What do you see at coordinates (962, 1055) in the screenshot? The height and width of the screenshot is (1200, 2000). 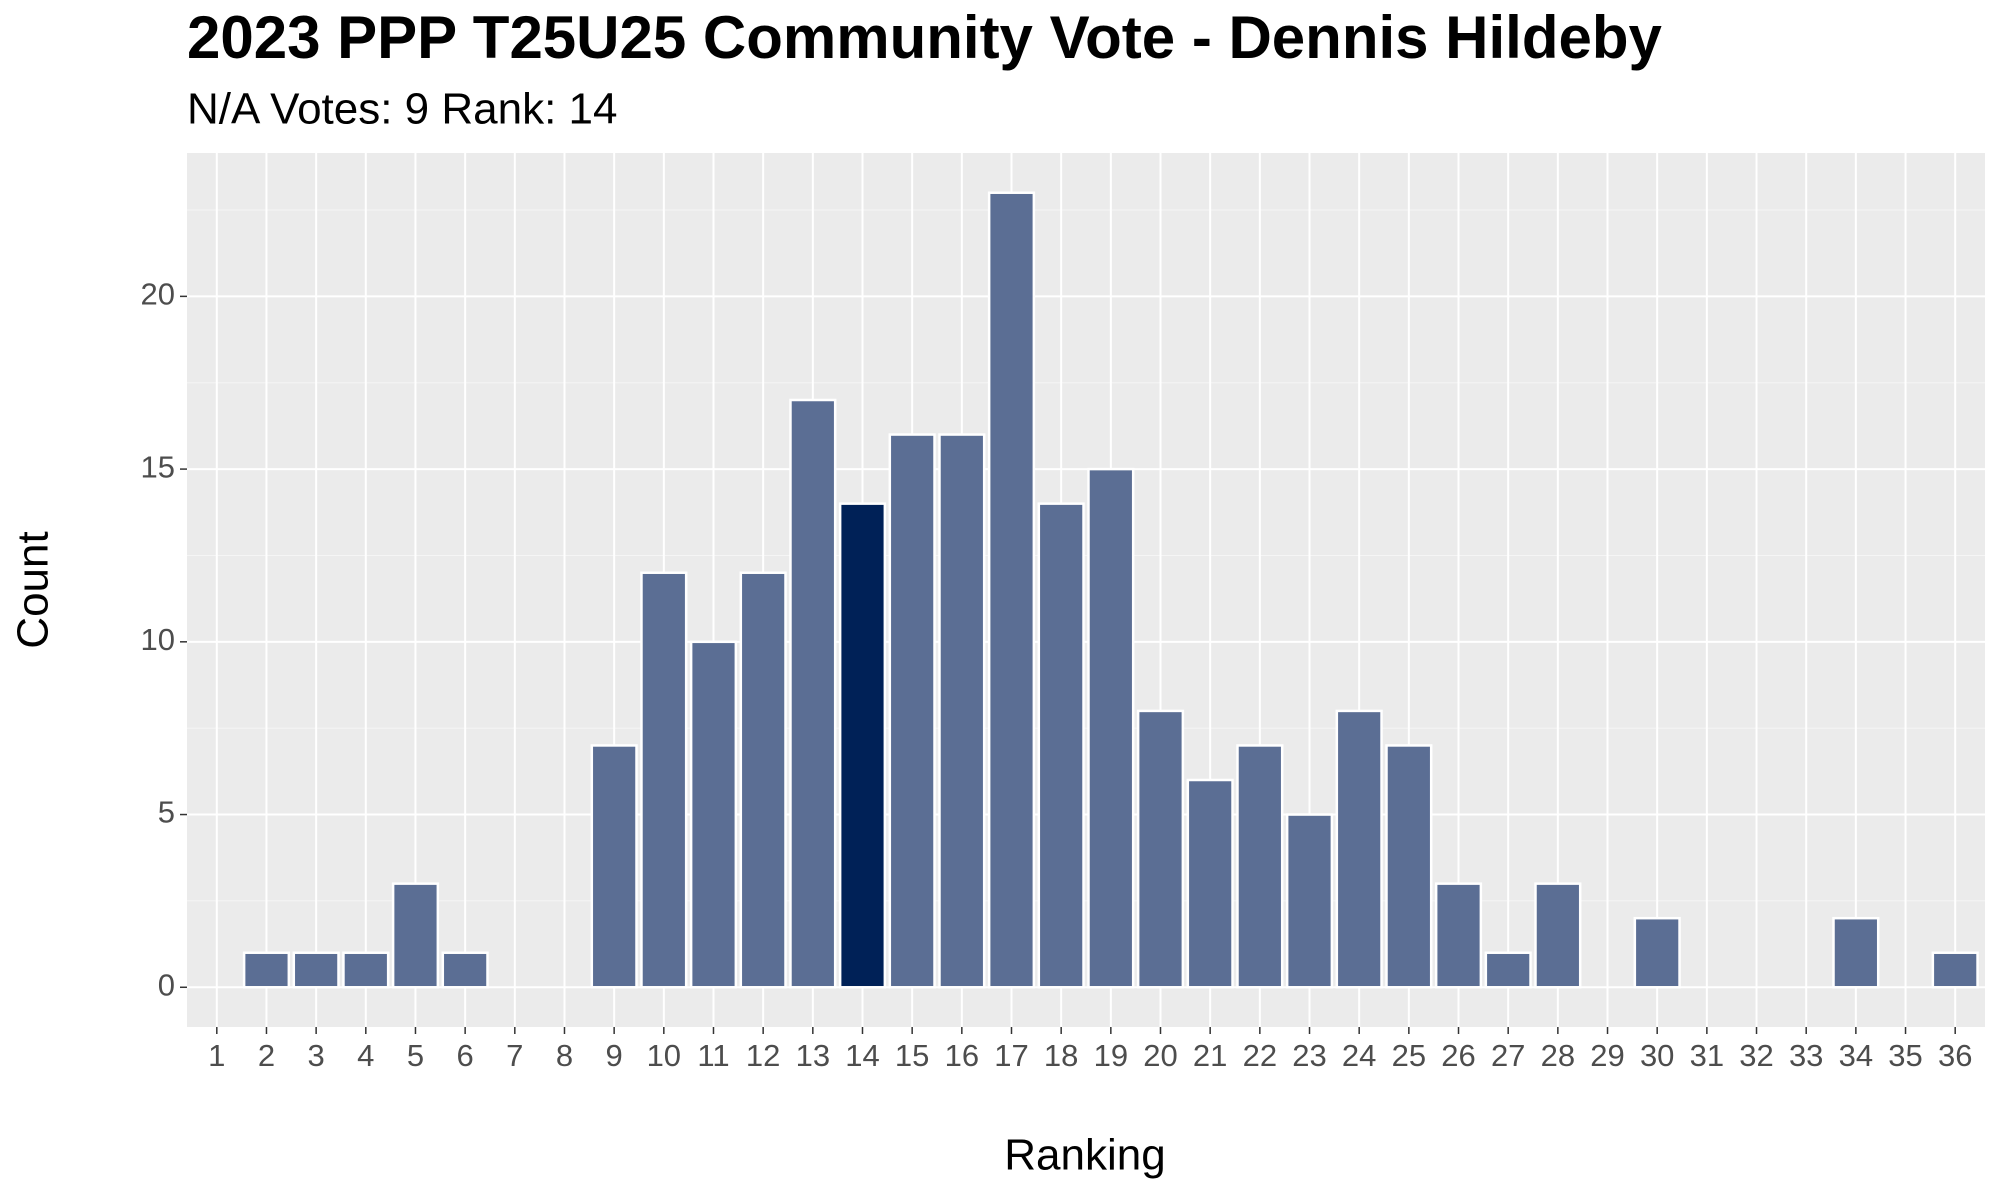 I see `x-tick-label: 16` at bounding box center [962, 1055].